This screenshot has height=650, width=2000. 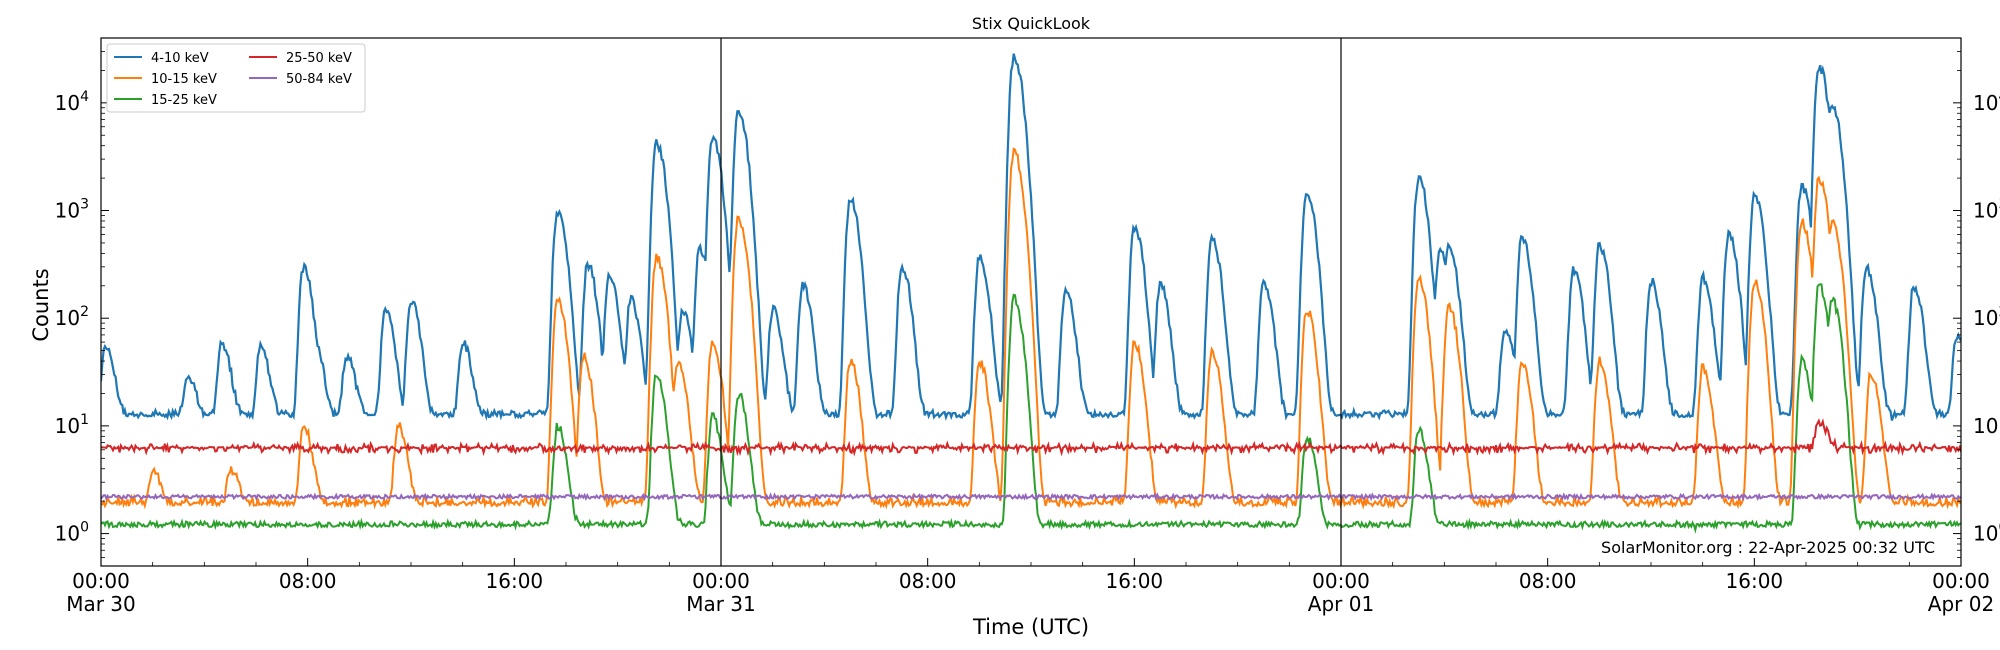 I want to click on y-axis-label: Counts, so click(x=41, y=304).